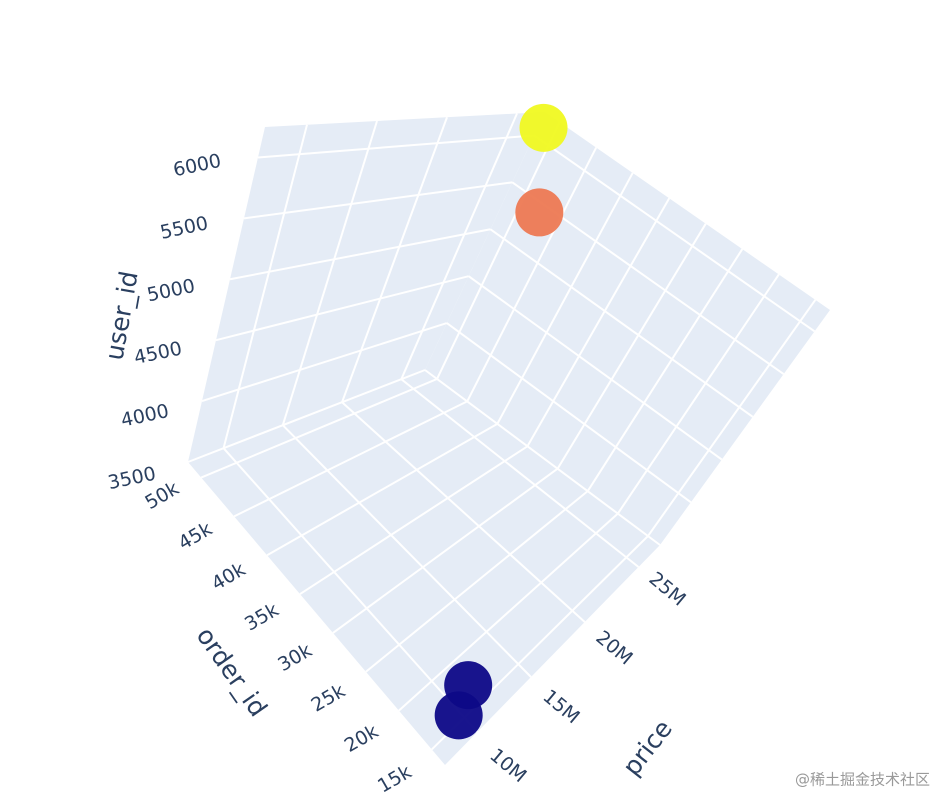  Describe the element at coordinates (195, 536) in the screenshot. I see `y-tick-label: 45k` at that location.